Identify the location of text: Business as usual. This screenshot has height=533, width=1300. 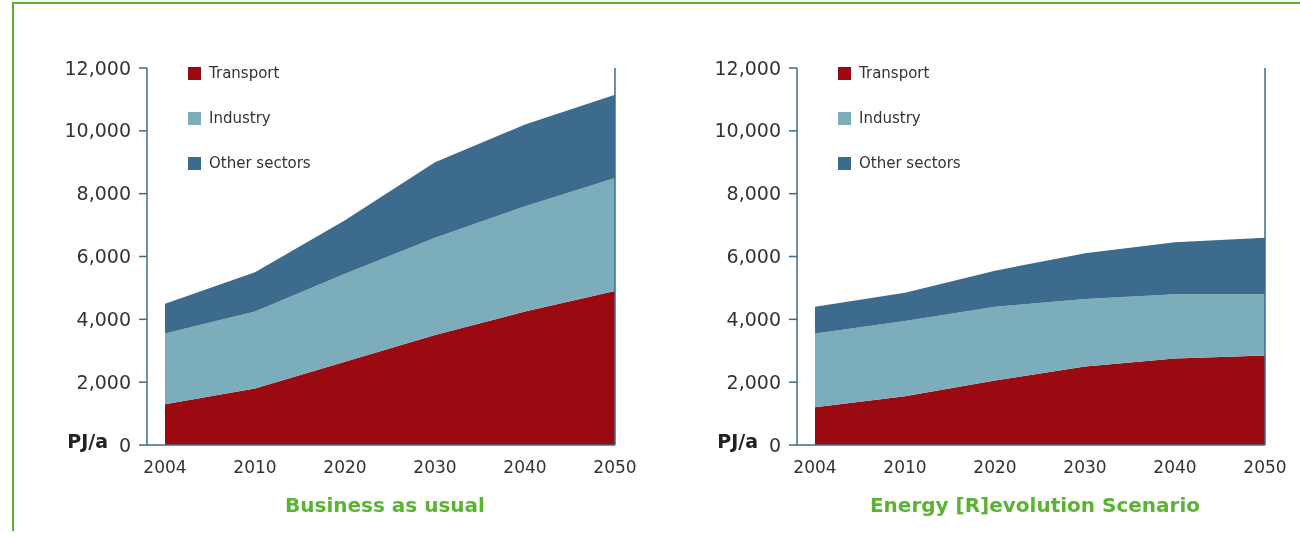
(385, 505).